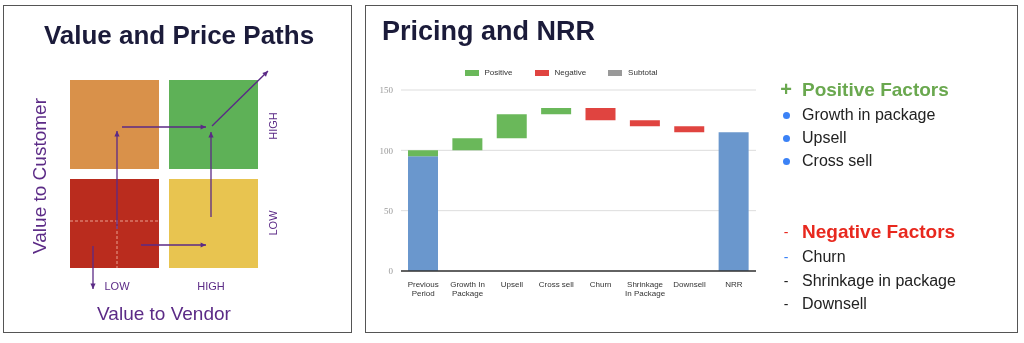 Image resolution: width=1024 pixels, height=343 pixels. Describe the element at coordinates (423, 289) in the screenshot. I see `x-tick-label: Previous Period` at that location.